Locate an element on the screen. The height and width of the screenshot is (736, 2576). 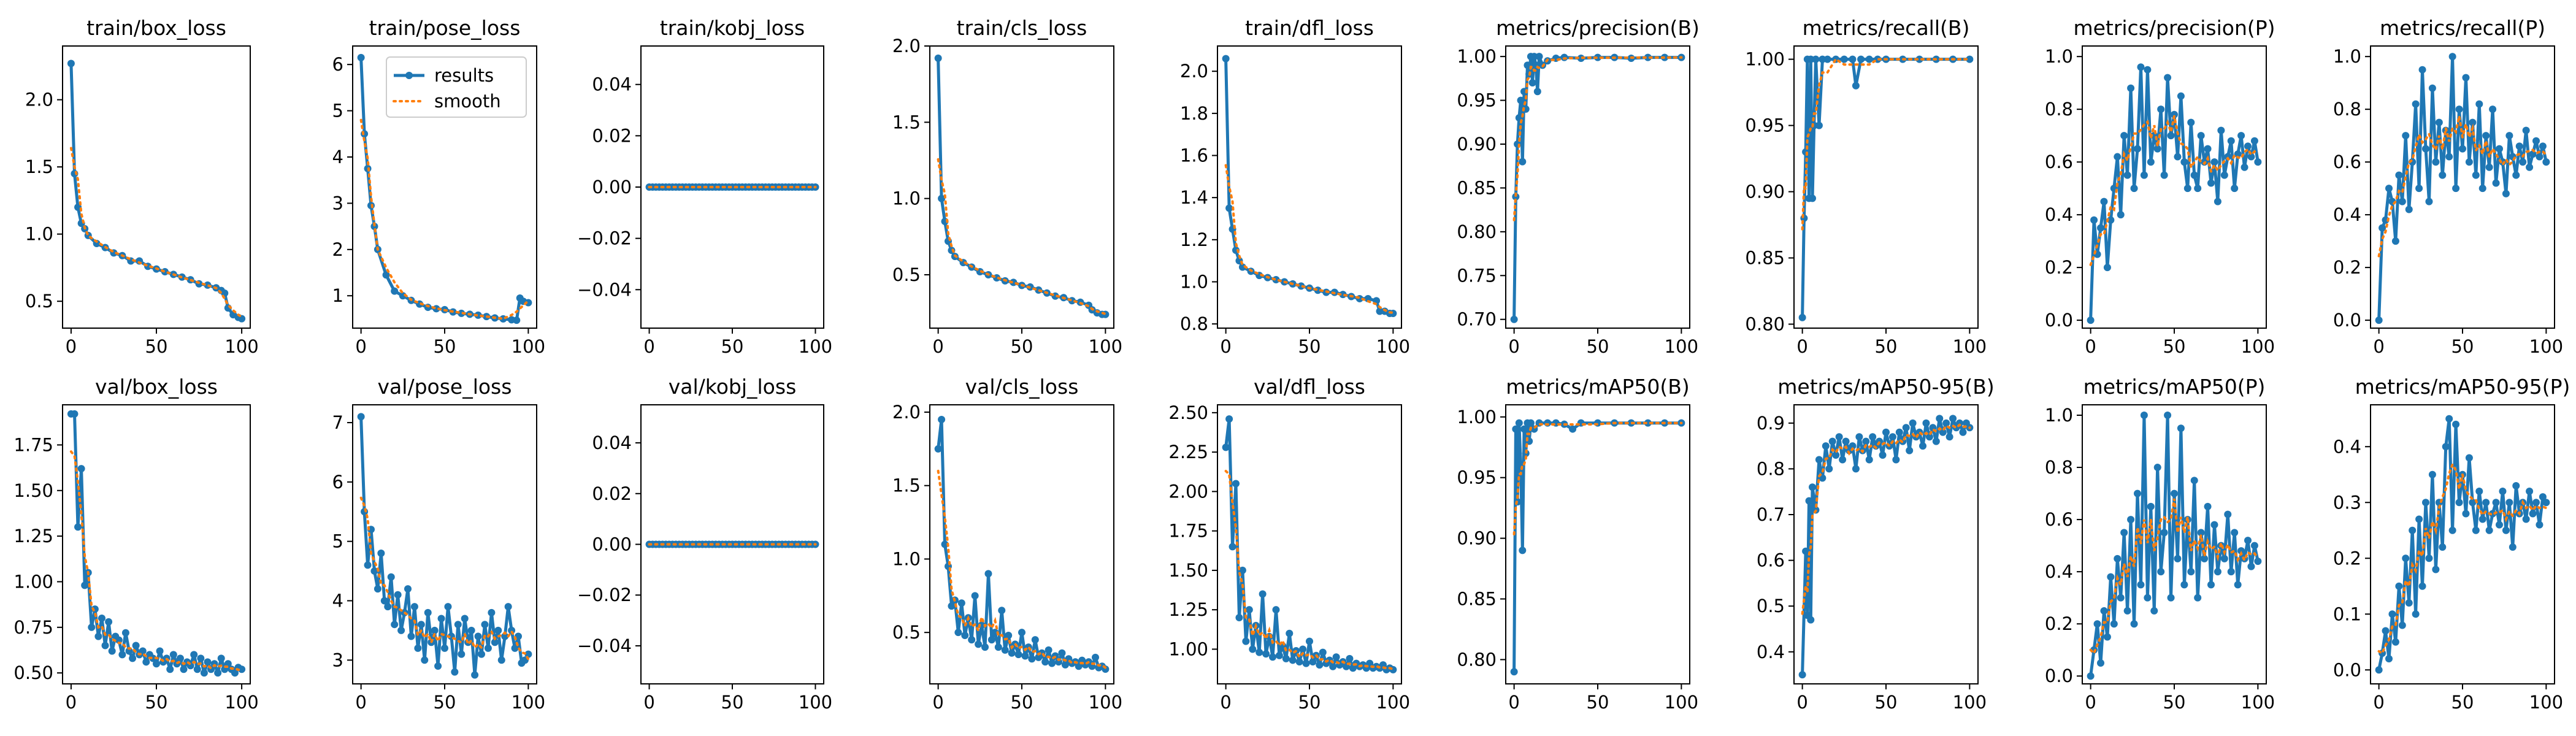
y-tick-label: 0.4 is located at coordinates (1771, 652).